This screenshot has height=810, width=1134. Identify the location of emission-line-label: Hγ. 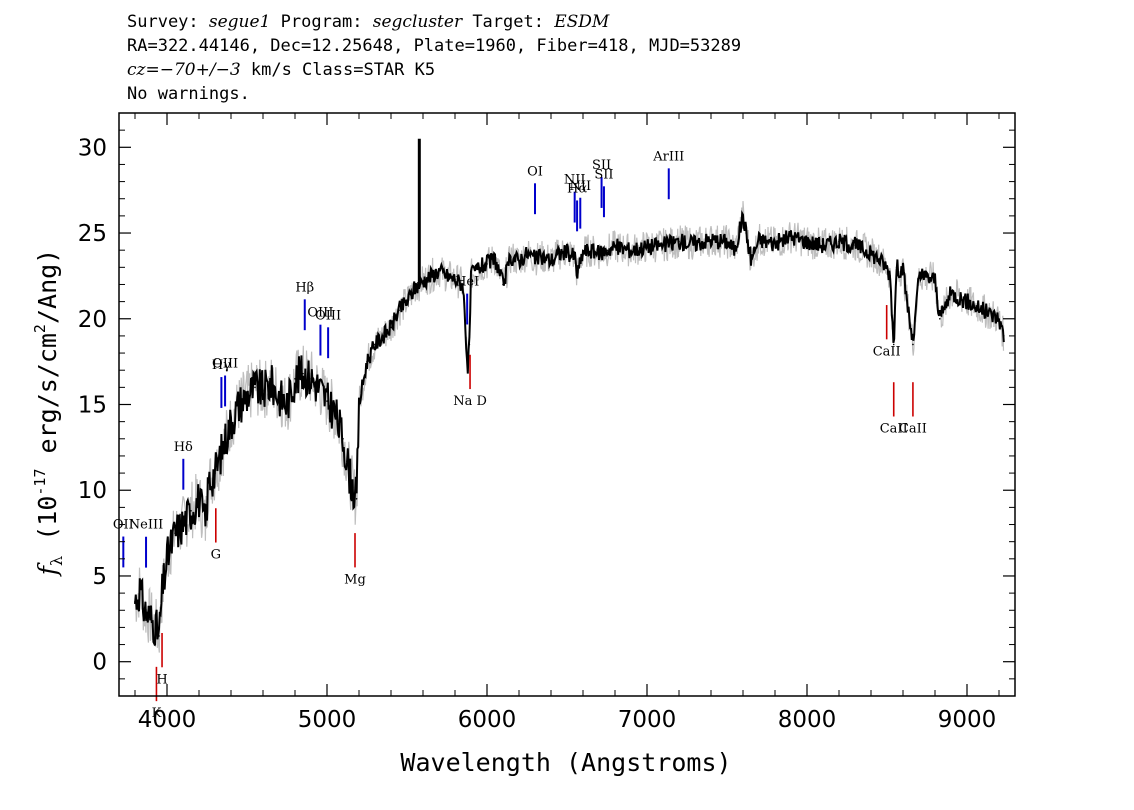
(221, 365).